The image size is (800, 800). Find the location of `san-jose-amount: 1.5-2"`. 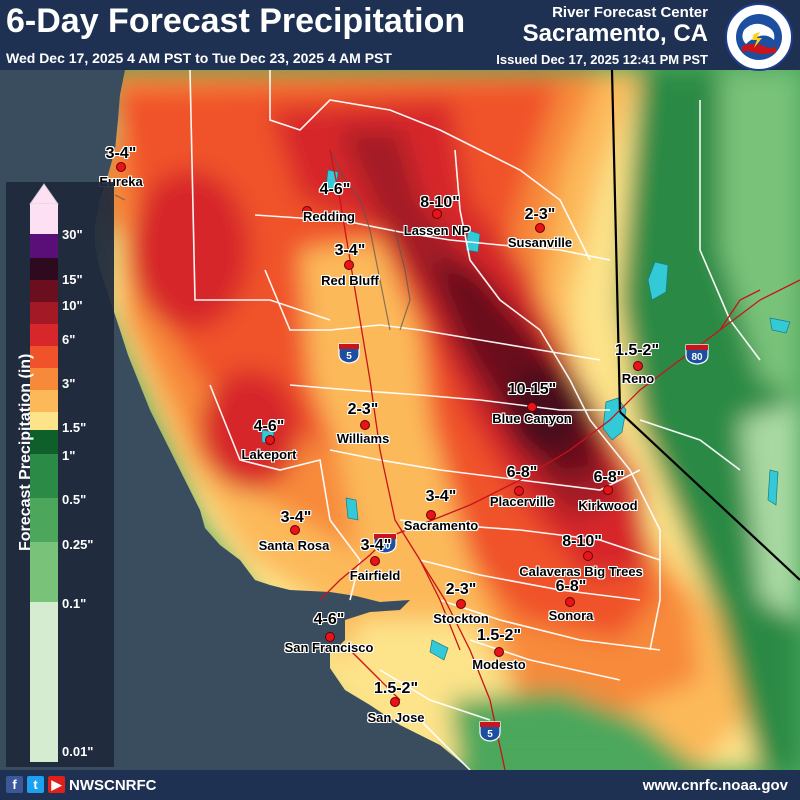

san-jose-amount: 1.5-2" is located at coordinates (396, 688).